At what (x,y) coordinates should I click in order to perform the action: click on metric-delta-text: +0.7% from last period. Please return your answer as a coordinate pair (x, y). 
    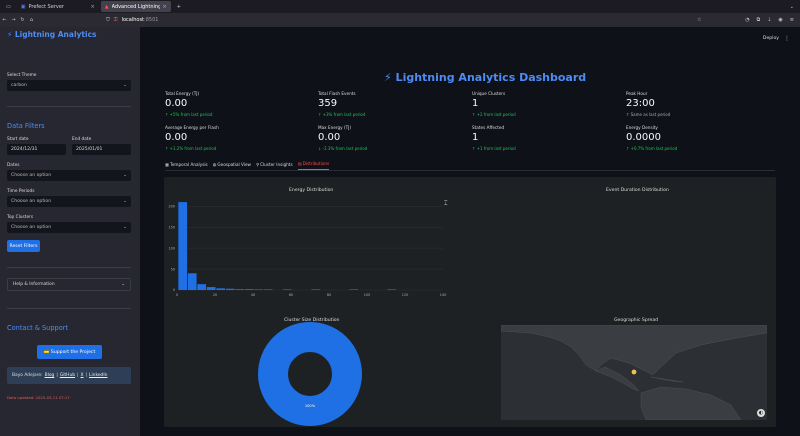
    Looking at the image, I should click on (654, 148).